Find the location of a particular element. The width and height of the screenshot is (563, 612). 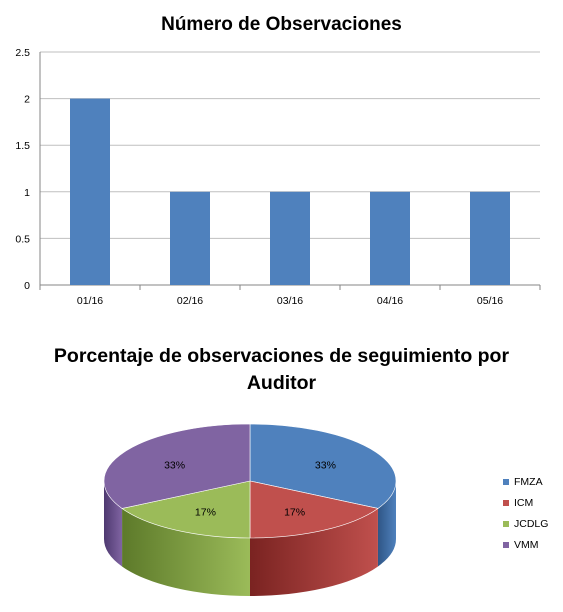

legend-label: VMM is located at coordinates (526, 544).